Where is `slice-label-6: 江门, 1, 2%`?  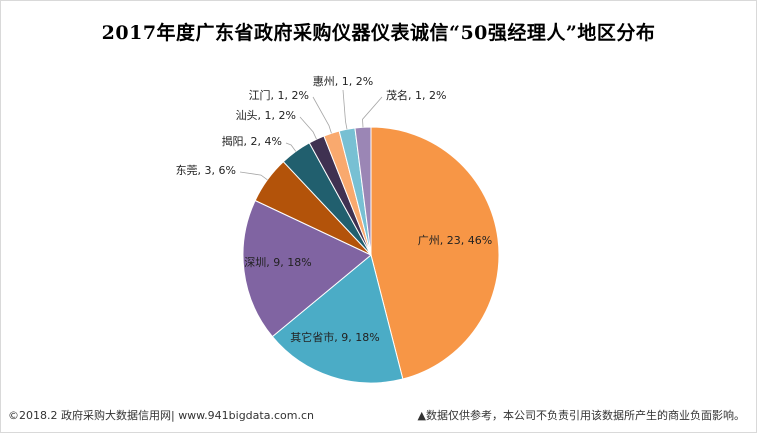
slice-label-6: 江门, 1, 2% is located at coordinates (279, 95).